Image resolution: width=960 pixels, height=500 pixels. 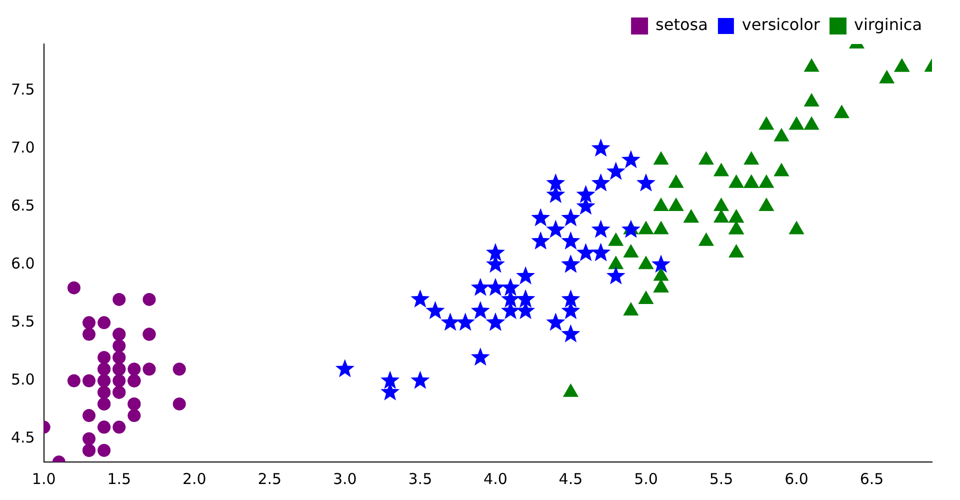 I want to click on y-tick-label: 6.5, so click(x=22, y=205).